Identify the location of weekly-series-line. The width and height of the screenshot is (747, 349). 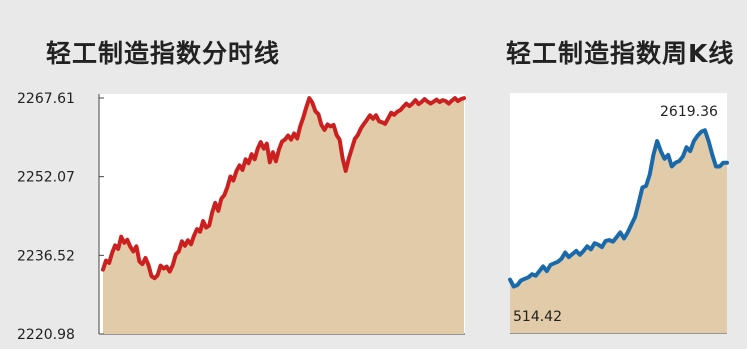
(618, 208).